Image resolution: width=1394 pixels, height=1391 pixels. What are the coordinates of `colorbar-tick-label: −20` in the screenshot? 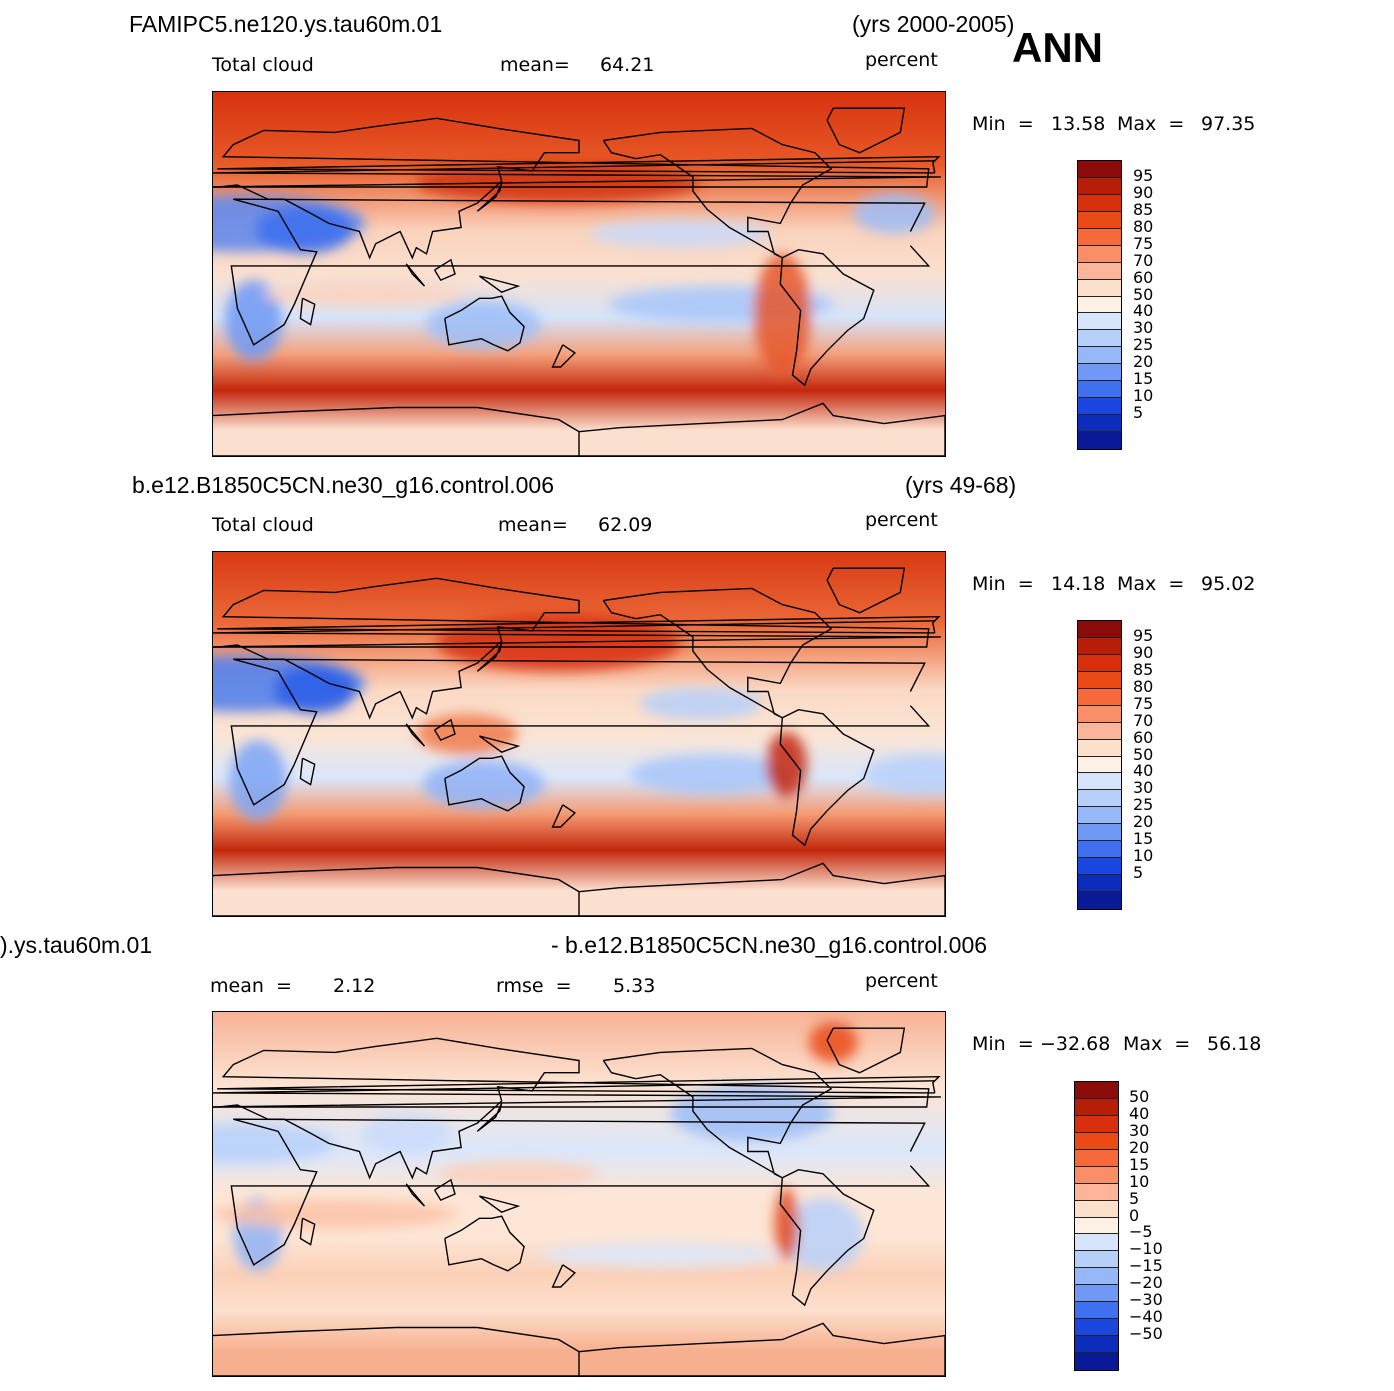 It's located at (1146, 1283).